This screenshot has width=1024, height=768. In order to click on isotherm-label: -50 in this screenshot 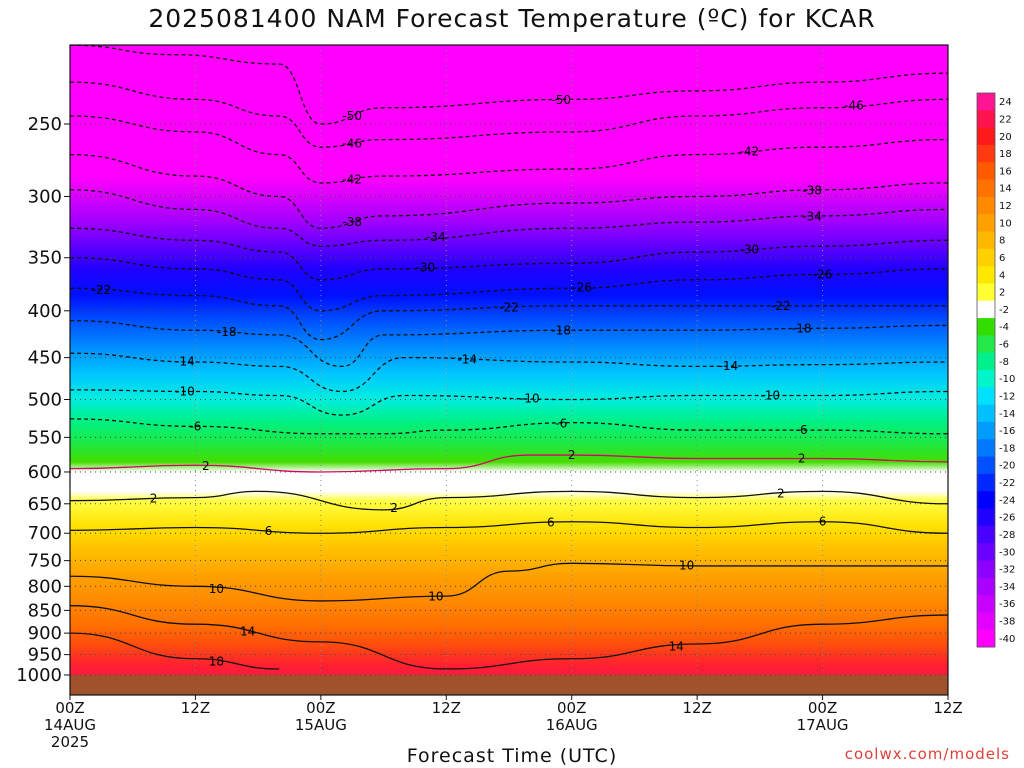, I will do `click(561, 100)`.